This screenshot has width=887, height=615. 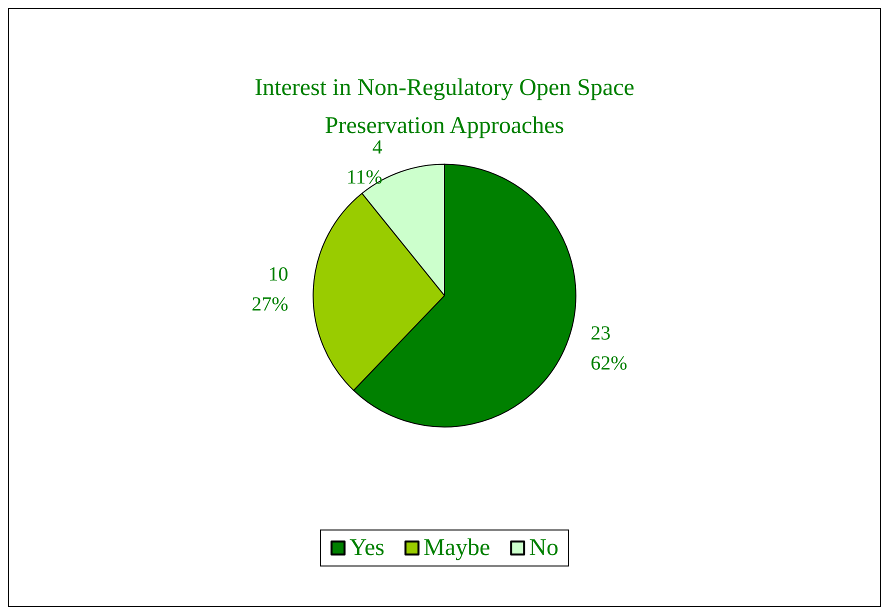 What do you see at coordinates (364, 162) in the screenshot?
I see `data-label: 4 11%` at bounding box center [364, 162].